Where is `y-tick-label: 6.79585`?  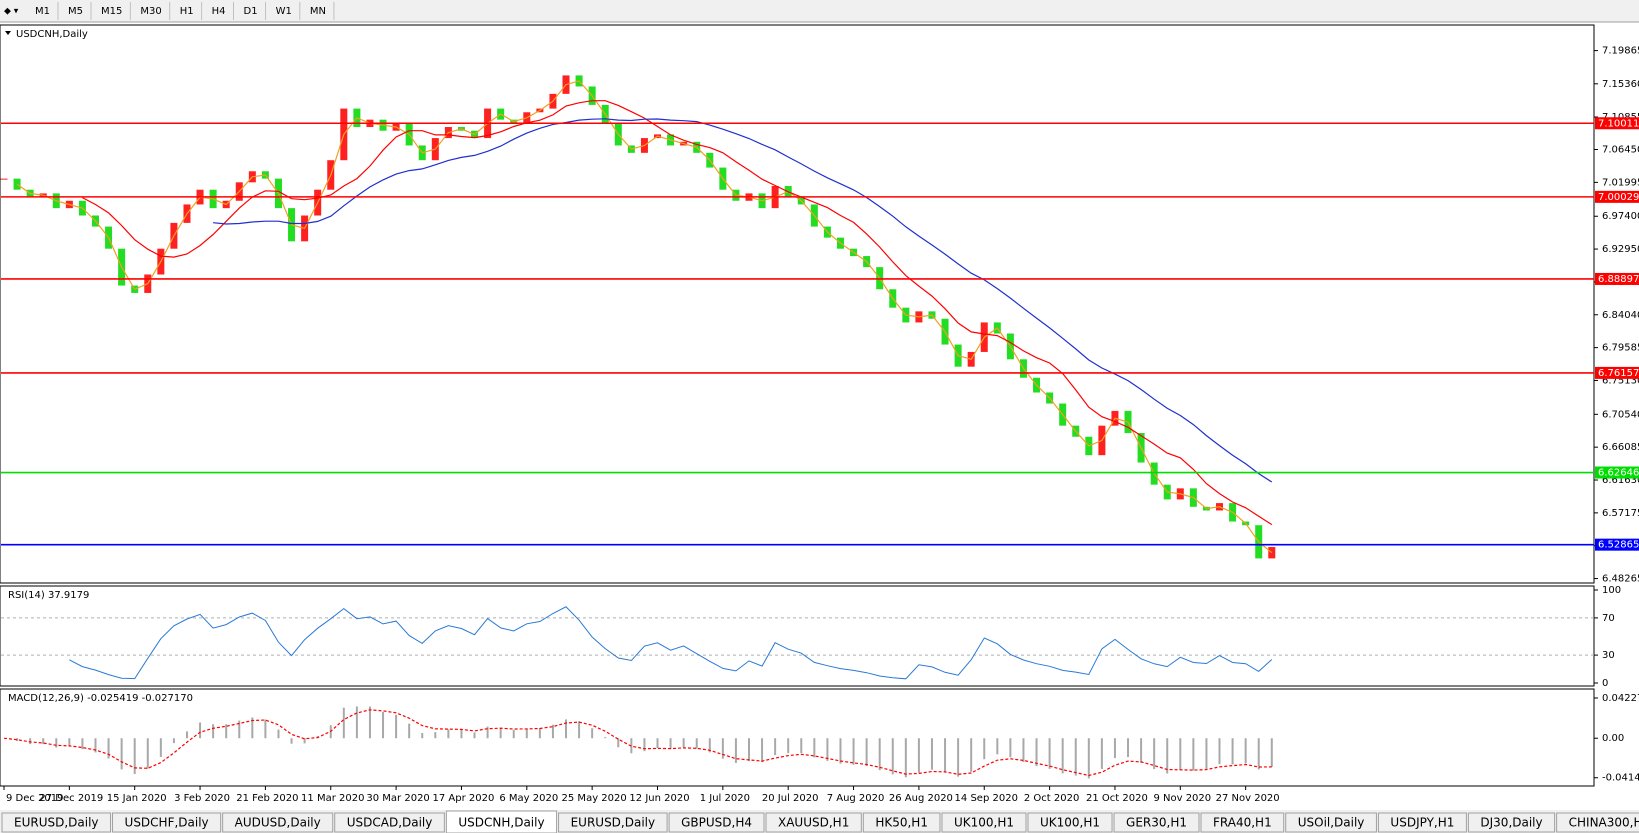
y-tick-label: 6.79585 is located at coordinates (1620, 348).